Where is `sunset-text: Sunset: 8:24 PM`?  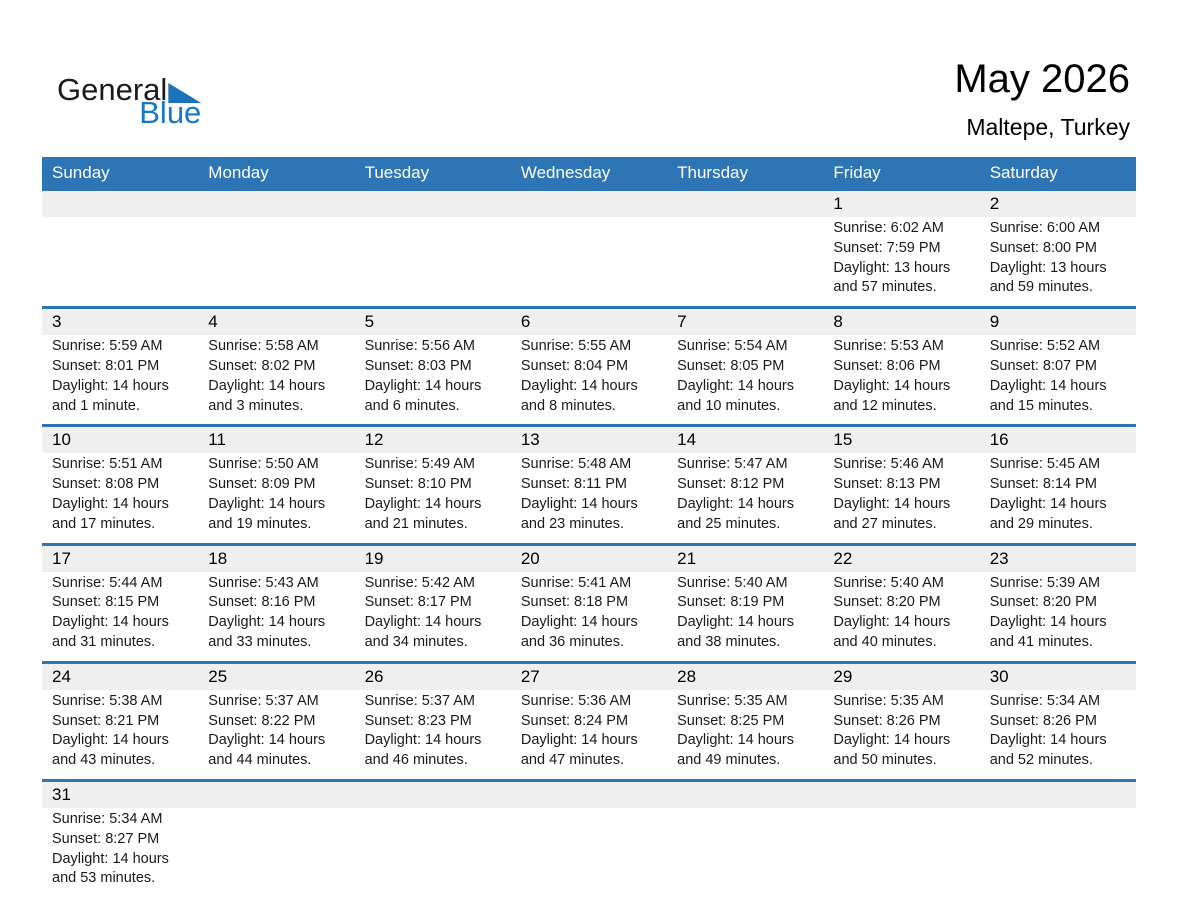
sunset-text: Sunset: 8:24 PM is located at coordinates (574, 720).